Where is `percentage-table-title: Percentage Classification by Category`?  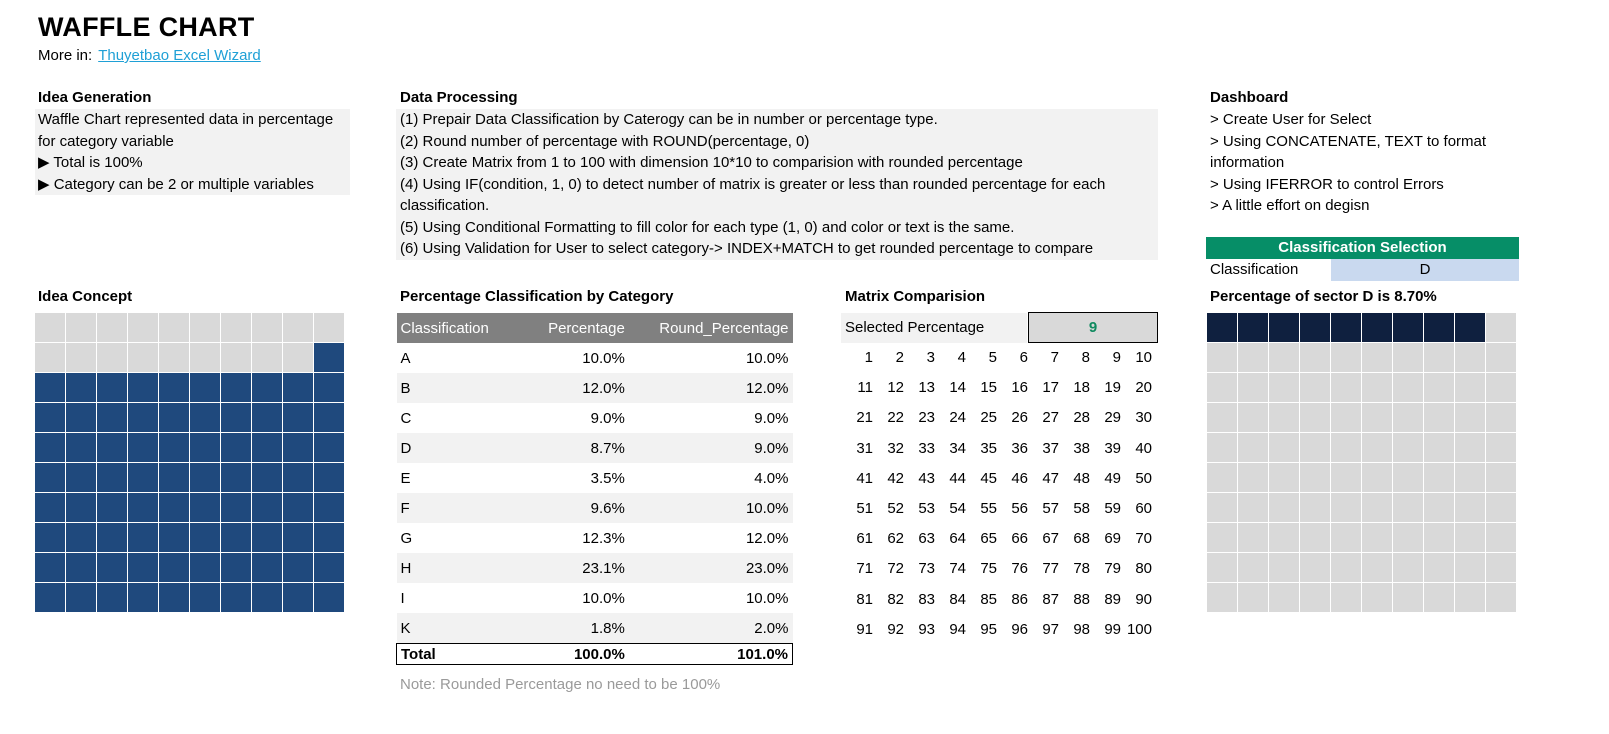
percentage-table-title: Percentage Classification by Category is located at coordinates (537, 296).